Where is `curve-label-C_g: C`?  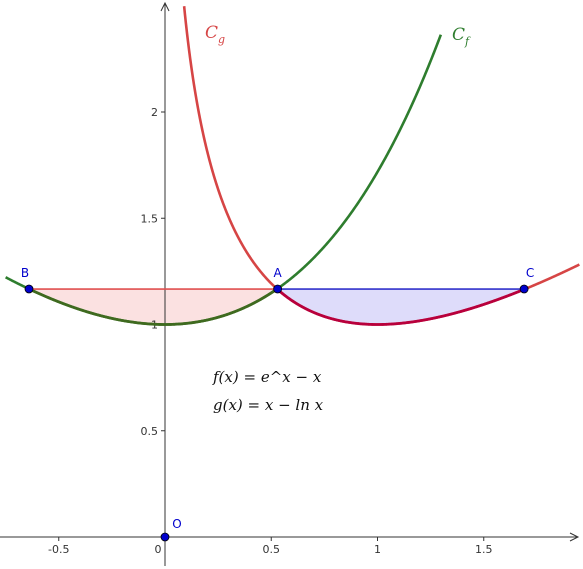 curve-label-C_g: C is located at coordinates (211, 33).